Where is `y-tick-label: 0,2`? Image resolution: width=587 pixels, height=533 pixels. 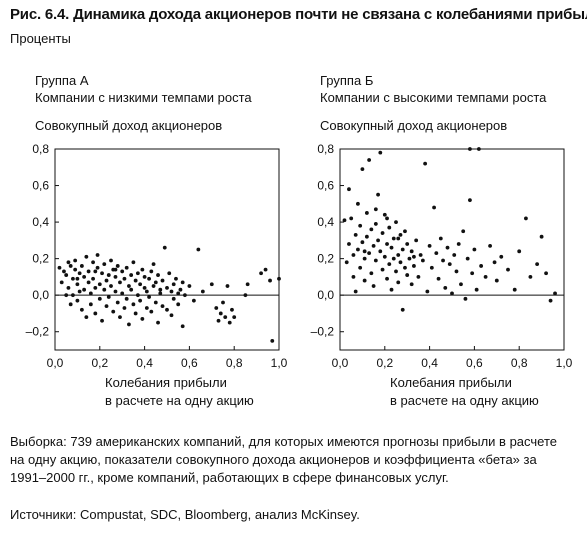
y-tick-label: 0,2 is located at coordinates (325, 259).